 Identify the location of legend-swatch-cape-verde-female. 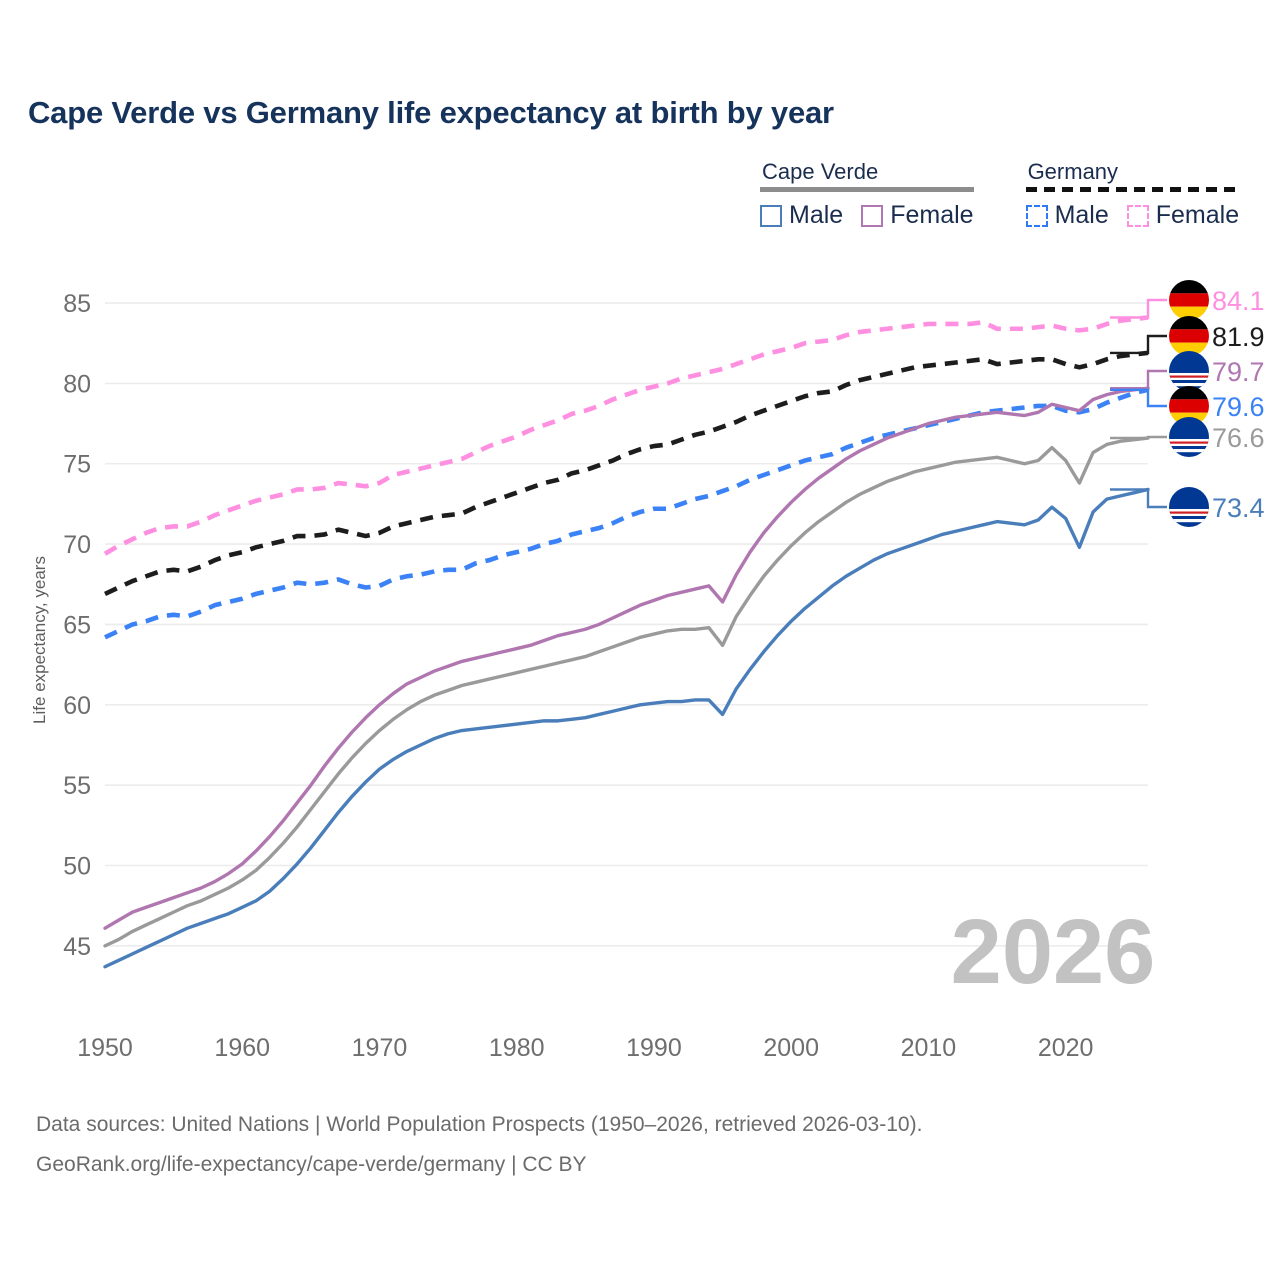
(872, 215).